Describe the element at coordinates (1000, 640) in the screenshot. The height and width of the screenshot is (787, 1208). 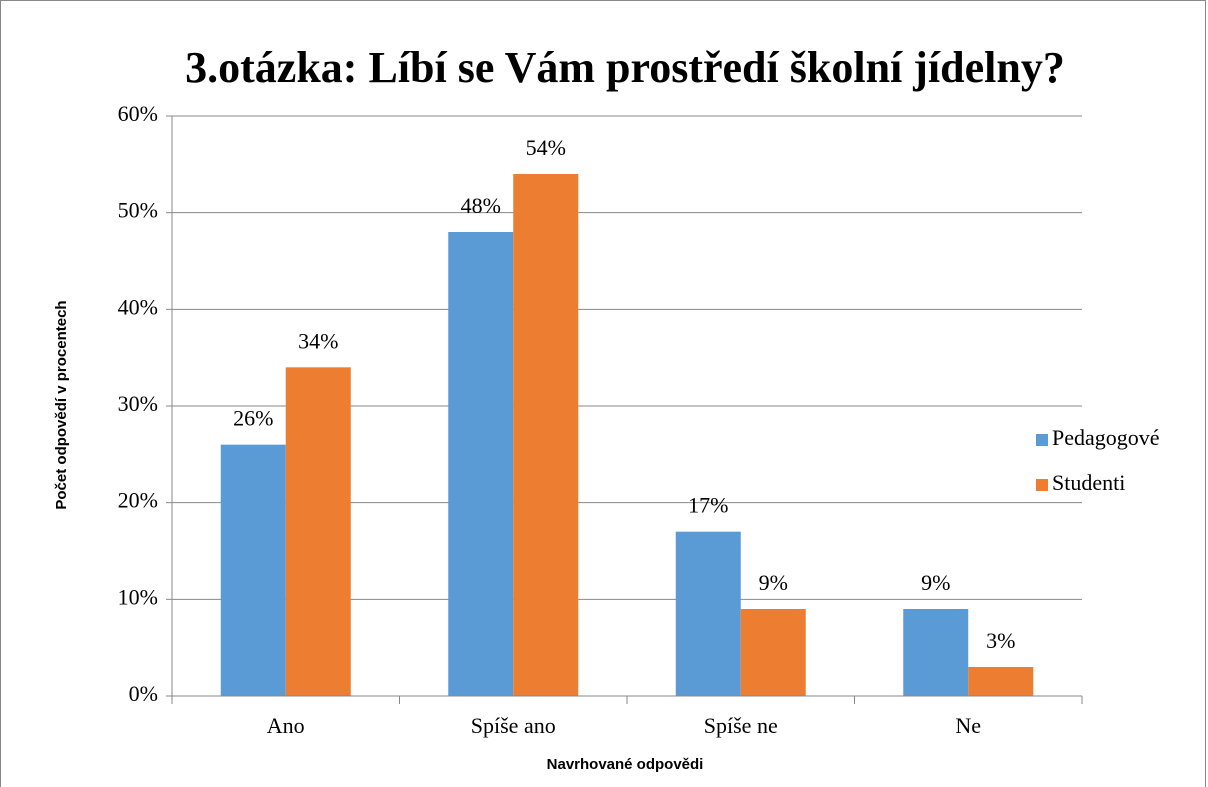
I see `data-label: 3%` at that location.